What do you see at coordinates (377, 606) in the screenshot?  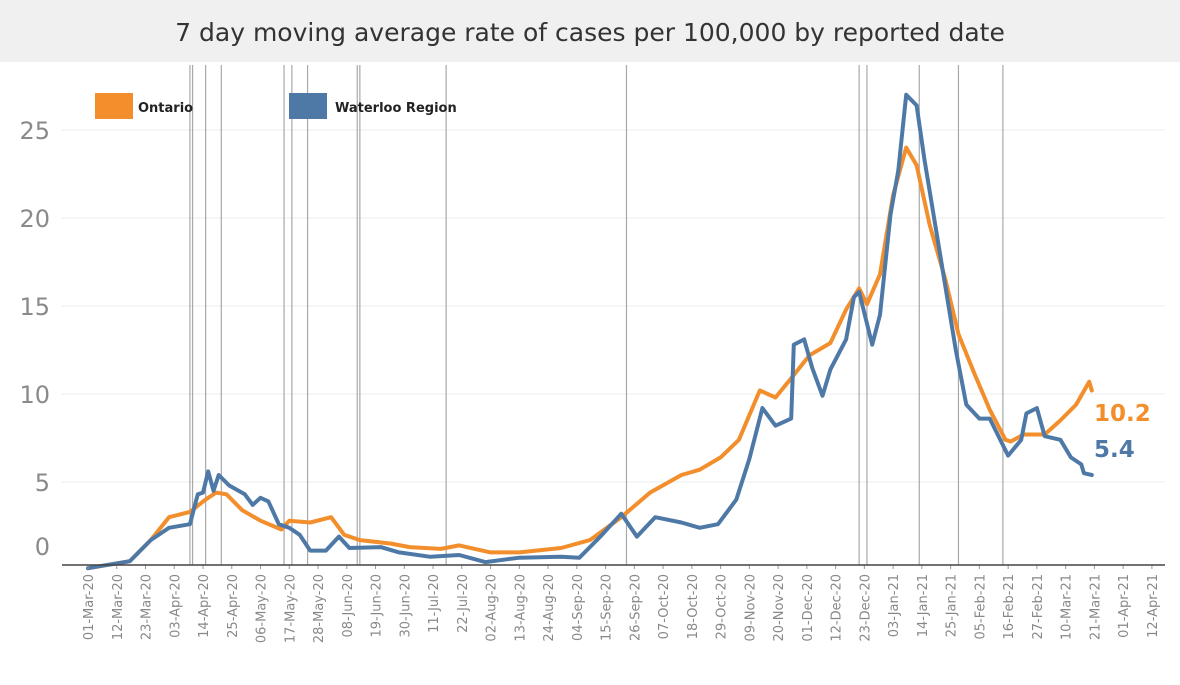 I see `x-tick-label: 19-Jun-20` at bounding box center [377, 606].